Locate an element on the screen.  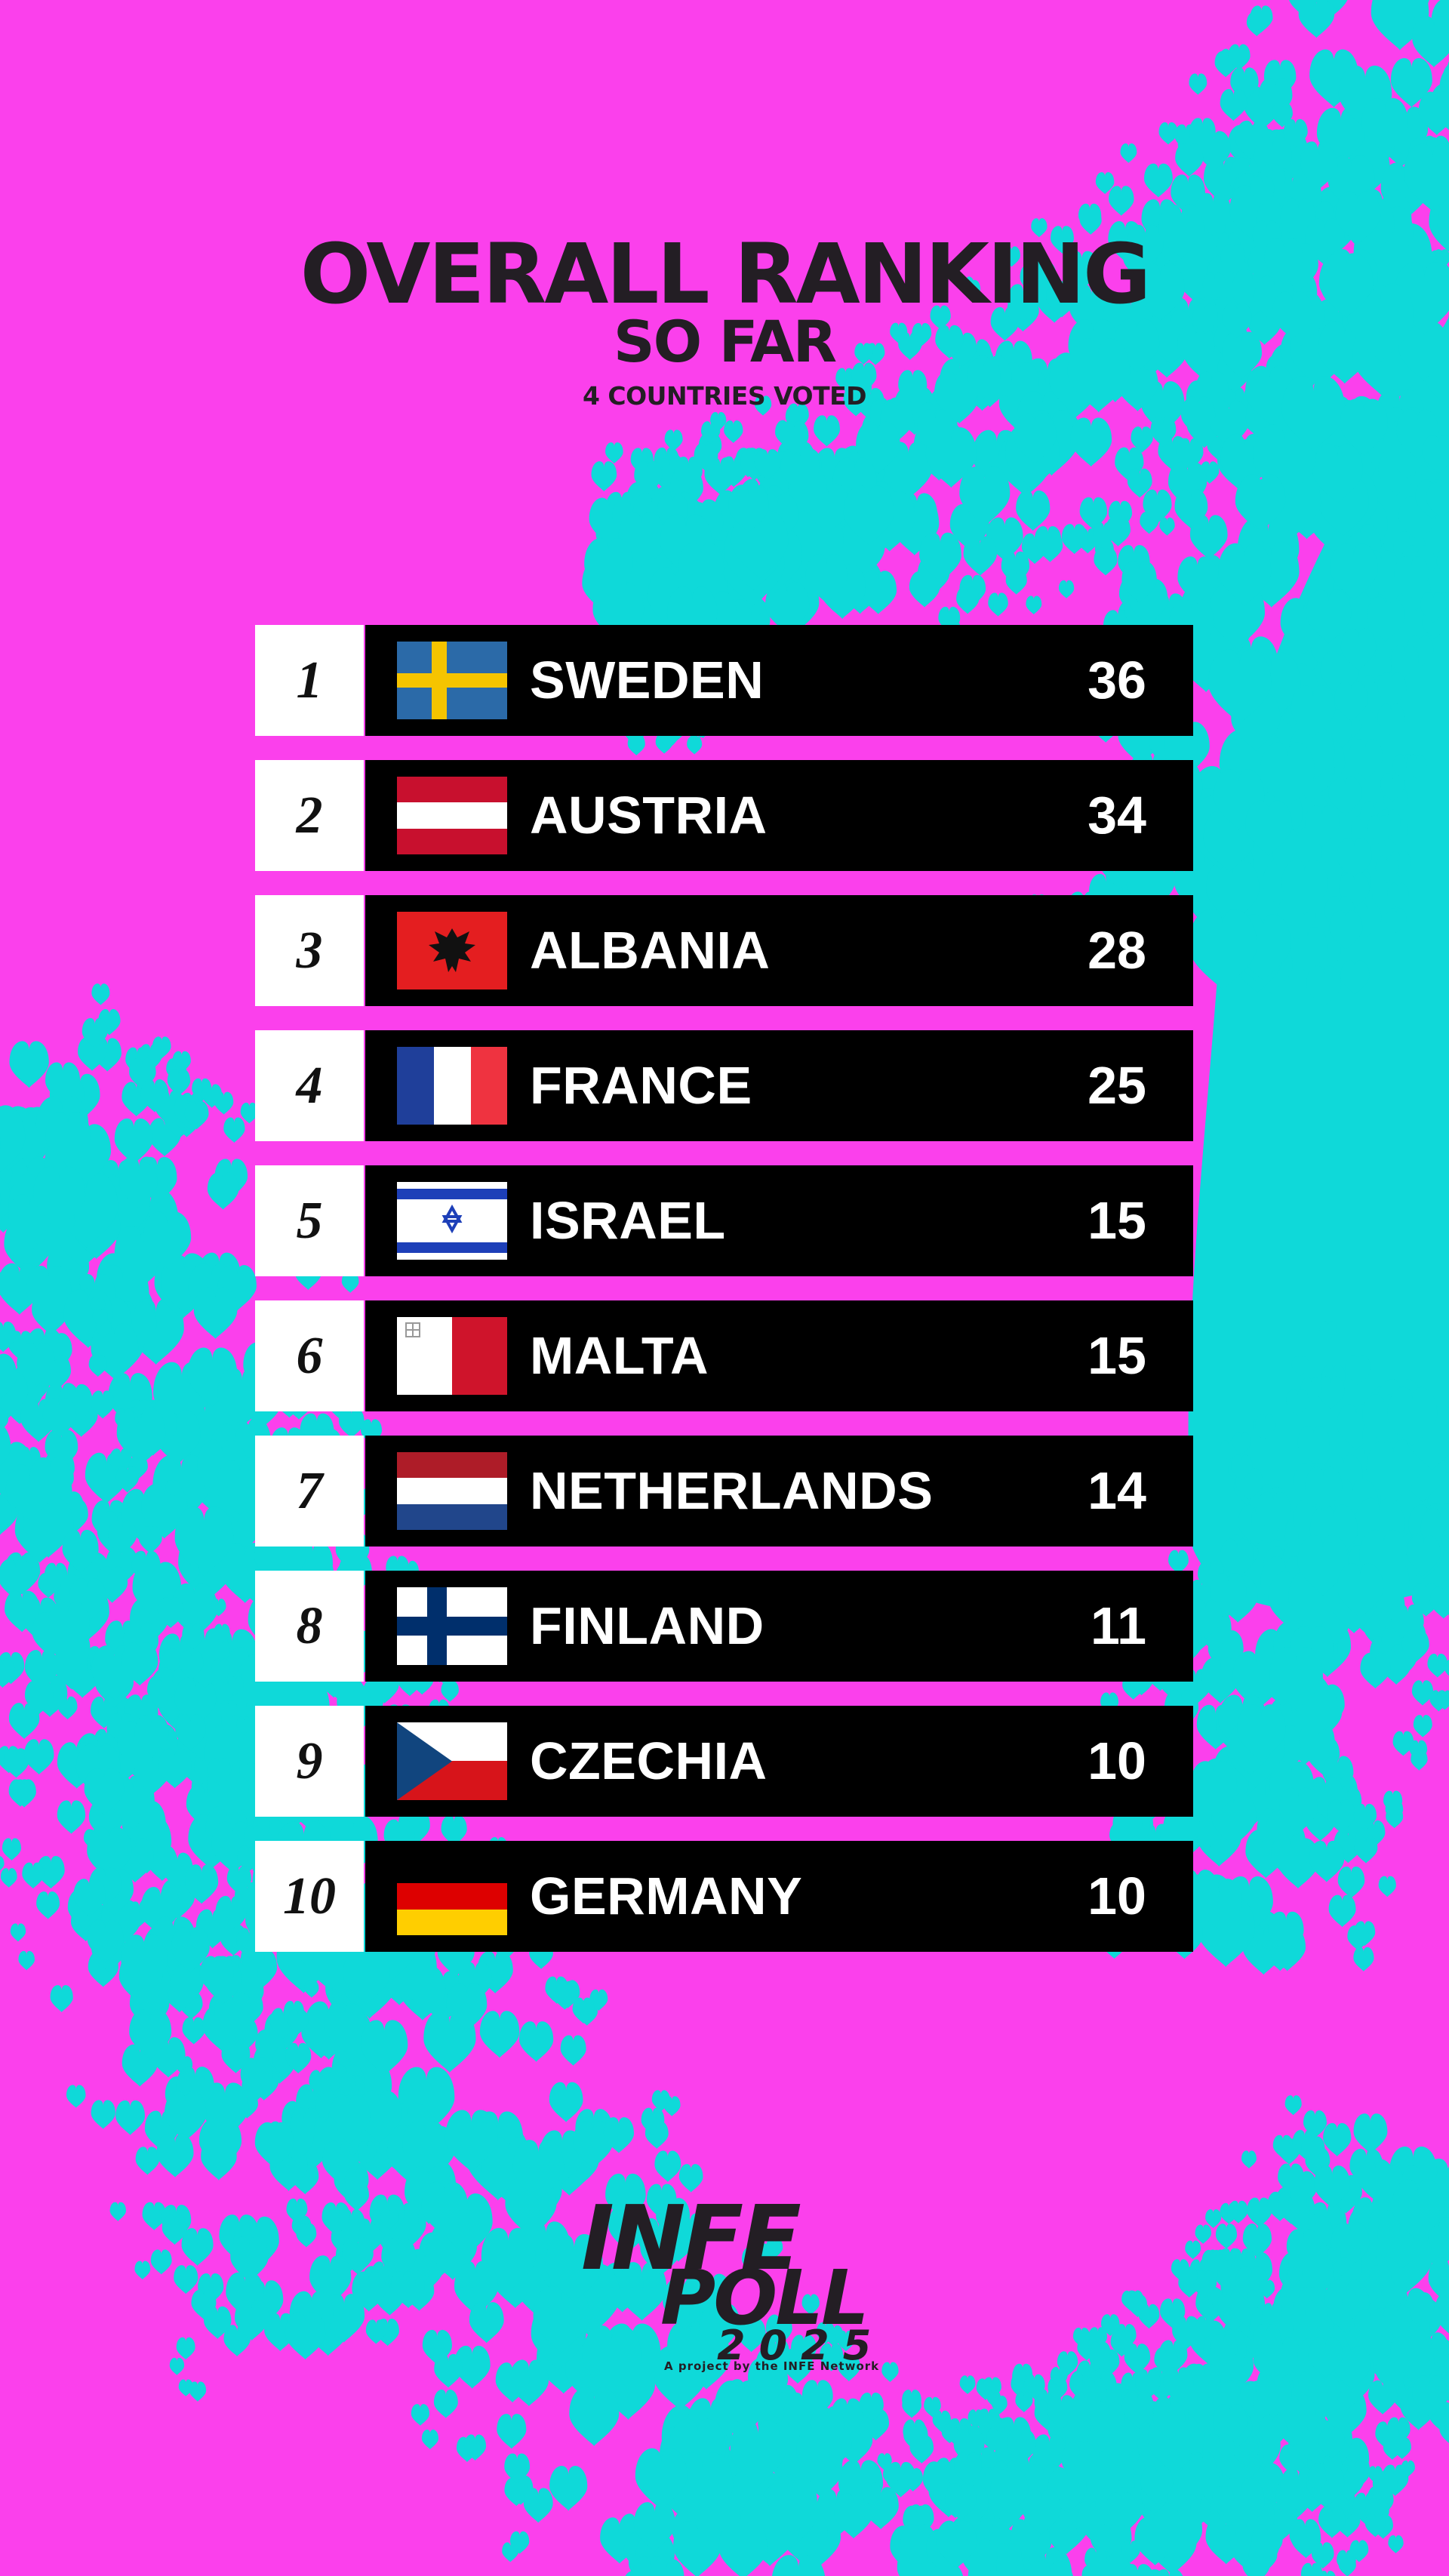
austria-flag-icon is located at coordinates (452, 815).